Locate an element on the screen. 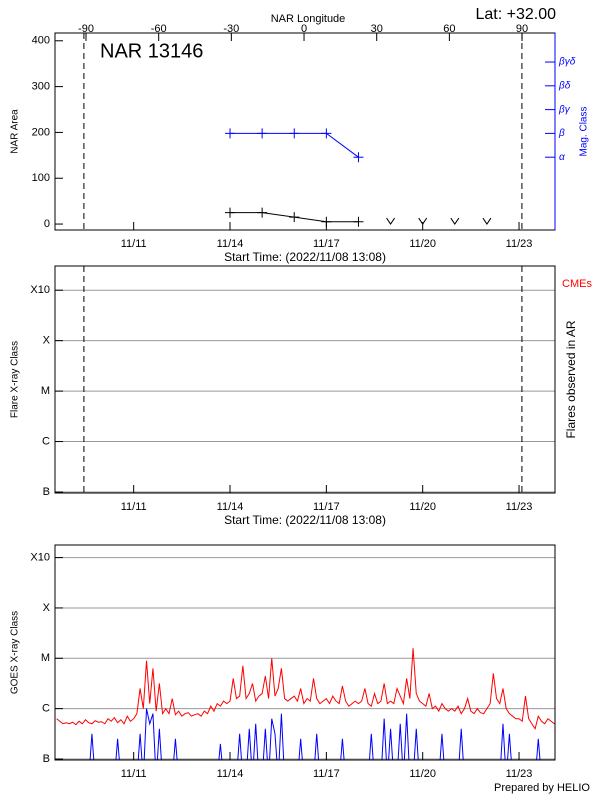 This screenshot has height=800, width=600. y2-tick-label: βδ is located at coordinates (564, 85).